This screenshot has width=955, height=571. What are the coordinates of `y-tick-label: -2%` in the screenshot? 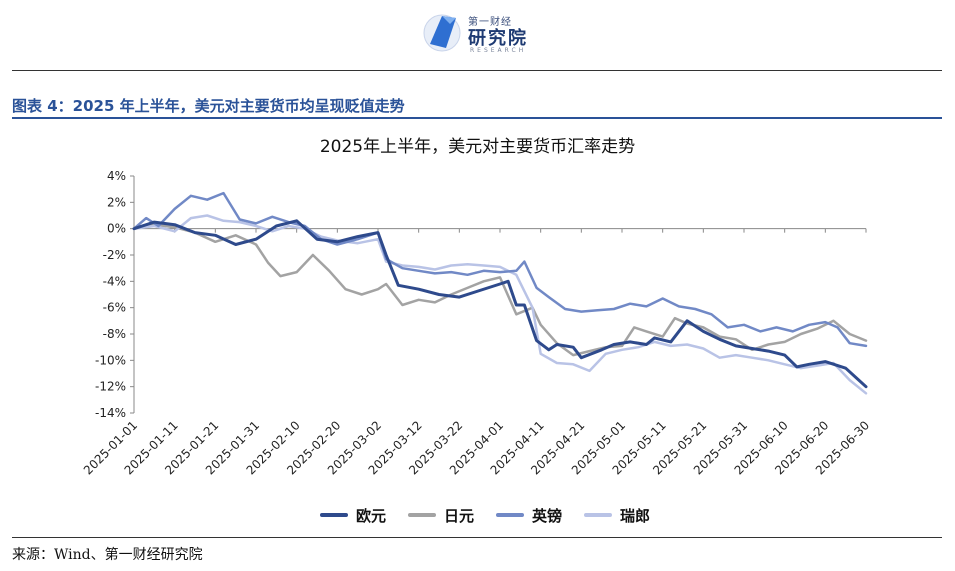 It's located at (114, 255).